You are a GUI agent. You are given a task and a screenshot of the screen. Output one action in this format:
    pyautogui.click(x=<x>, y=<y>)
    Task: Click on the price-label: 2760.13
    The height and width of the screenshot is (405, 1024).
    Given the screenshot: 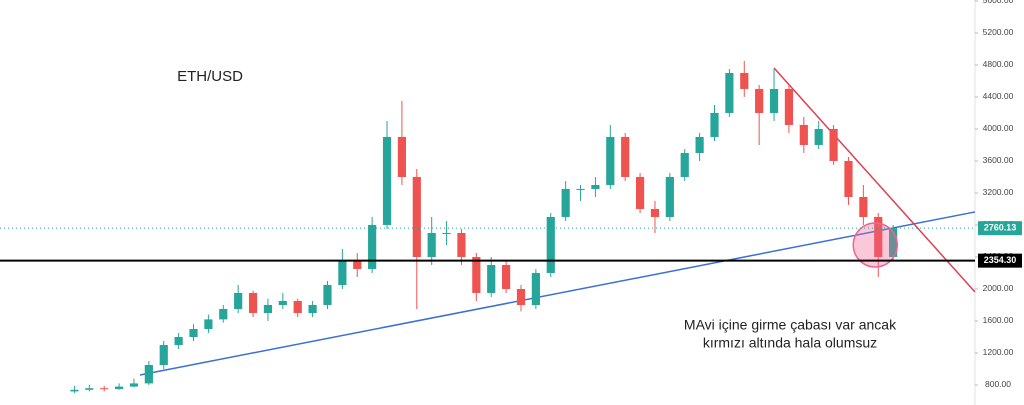 What is the action you would take?
    pyautogui.click(x=1000, y=228)
    